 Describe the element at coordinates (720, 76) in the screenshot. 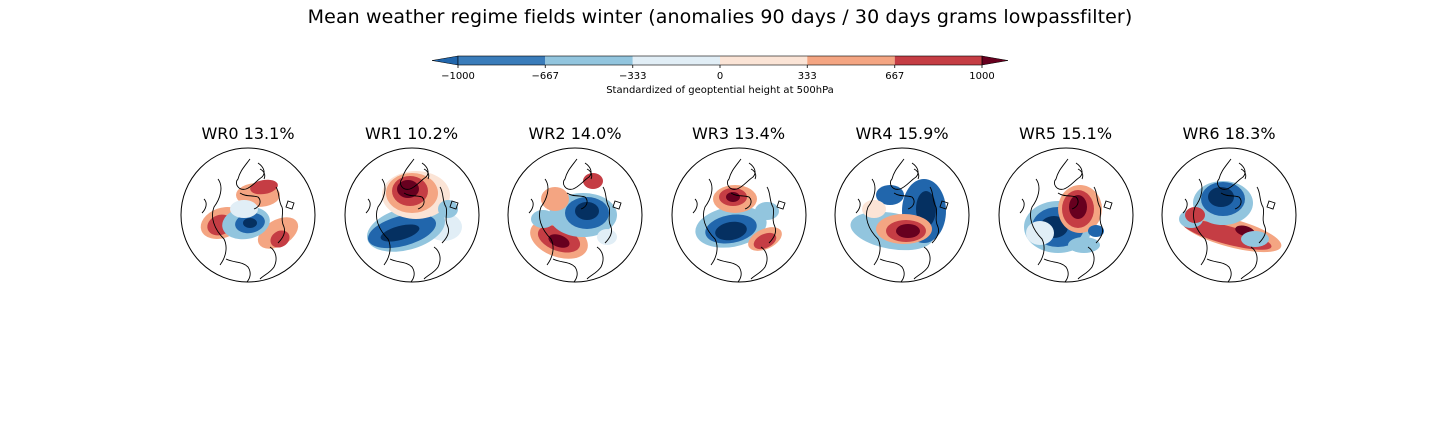

I see `colorbar-tick-label: 0` at that location.